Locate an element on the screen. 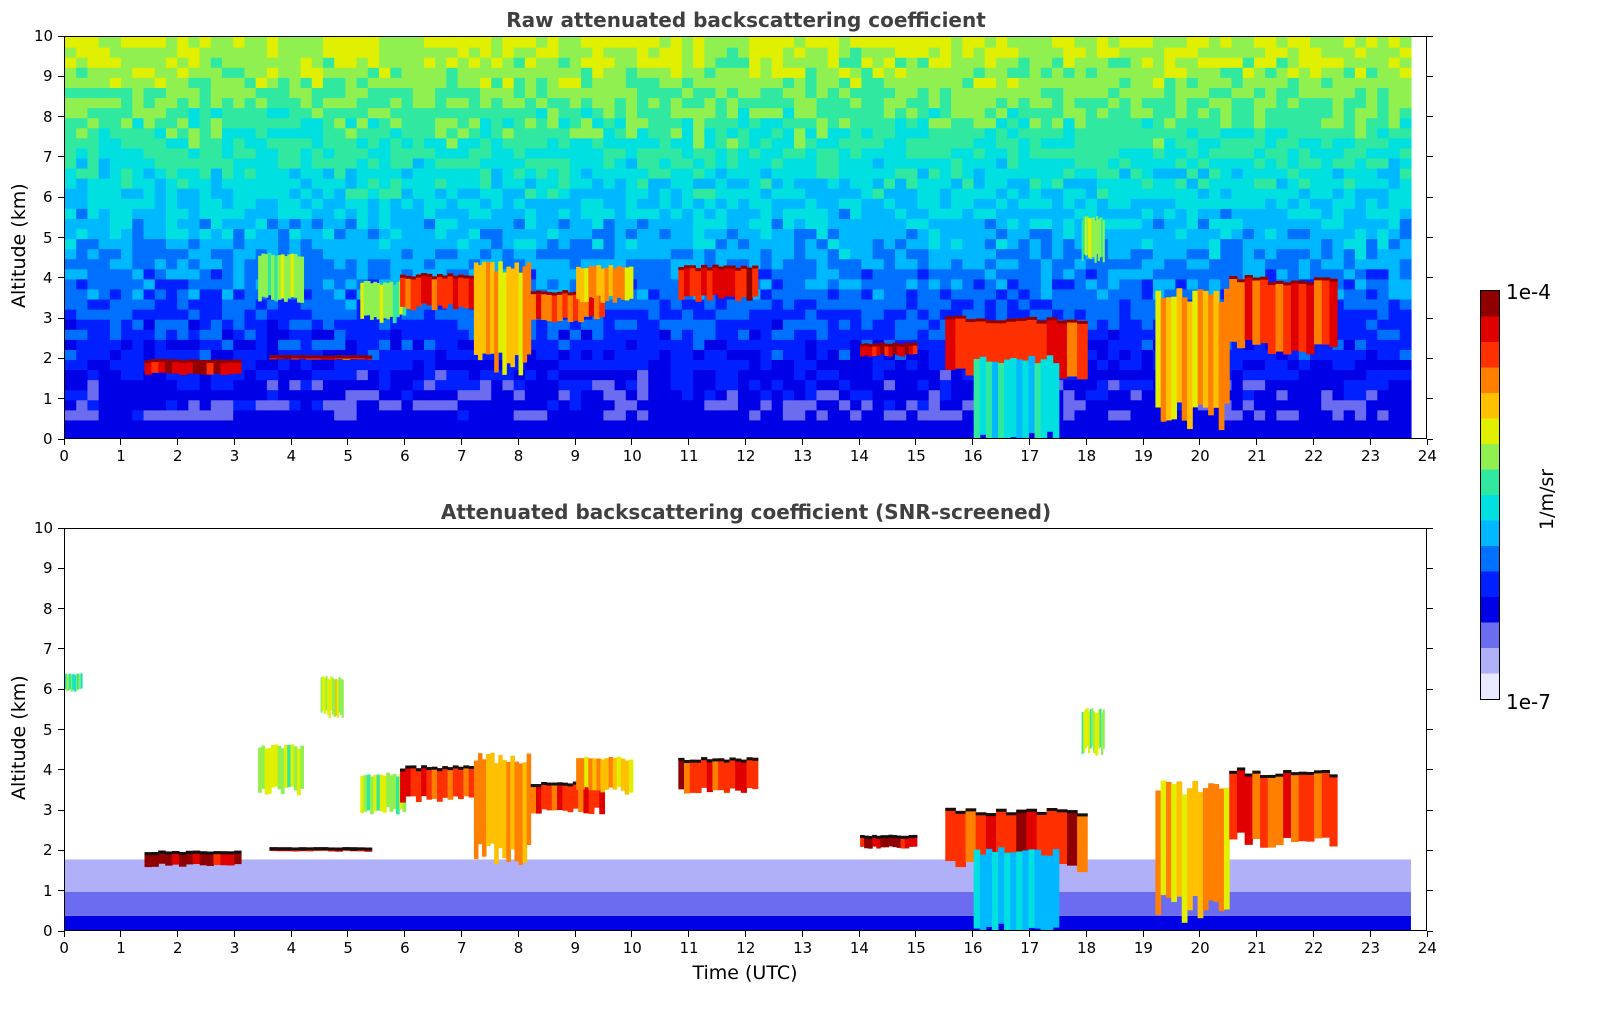  x-axis-label: Time (UTC) is located at coordinates (745, 973).